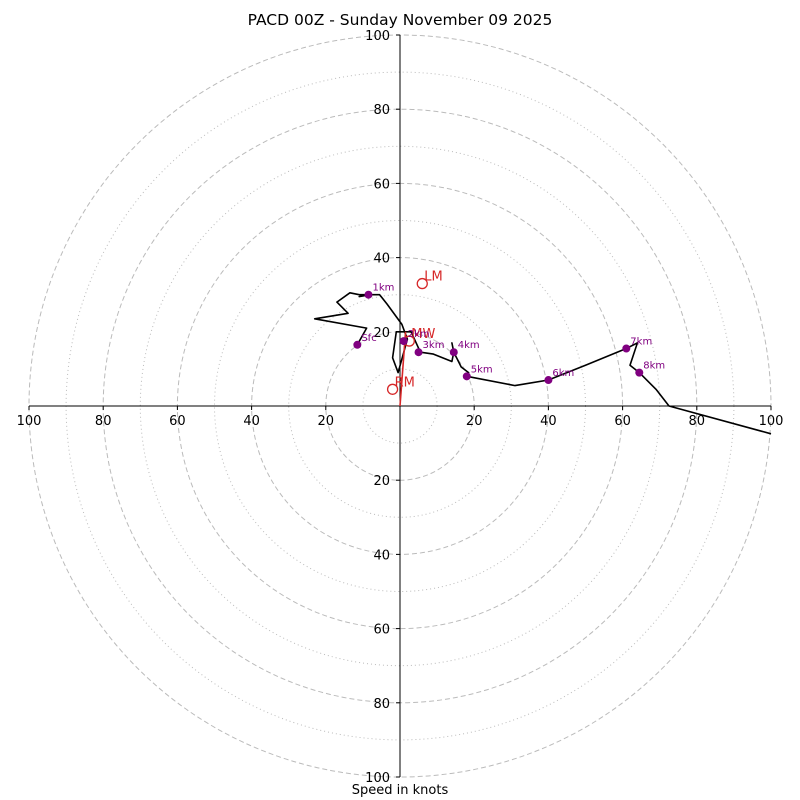 The width and height of the screenshot is (800, 800). Describe the element at coordinates (418, 352) in the screenshot. I see `height-marker-3km` at that location.